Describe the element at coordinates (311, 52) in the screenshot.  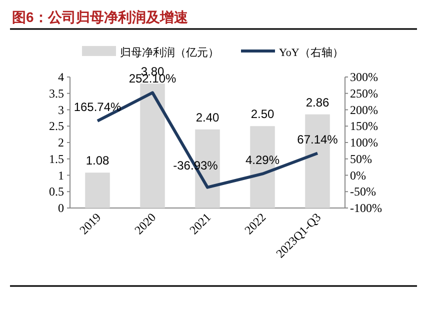
I see `legend-label: YoY（右轴）` at that location.